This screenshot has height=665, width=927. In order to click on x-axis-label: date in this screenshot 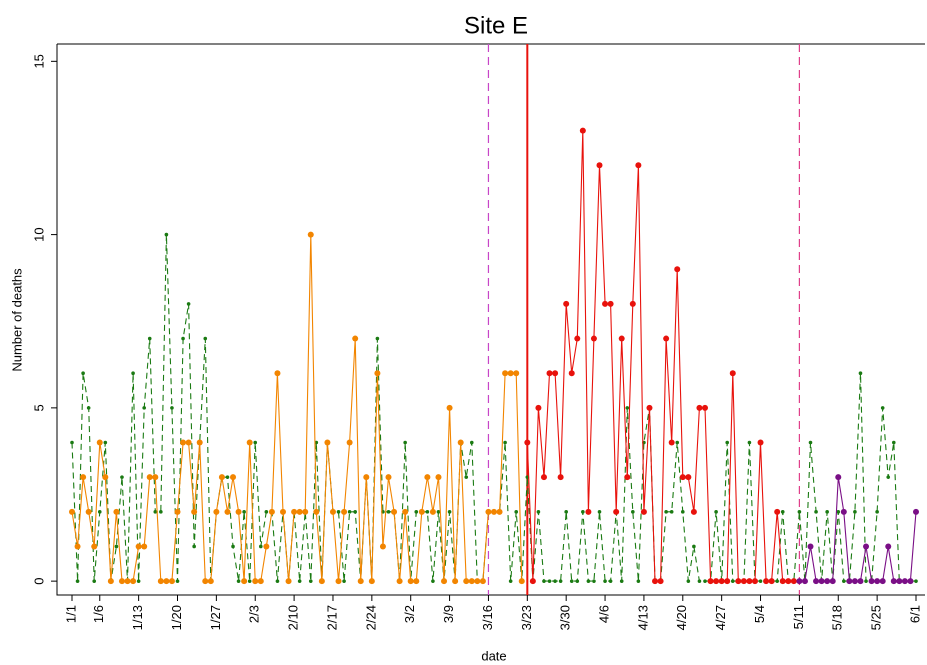, I will do `click(493, 655)`.